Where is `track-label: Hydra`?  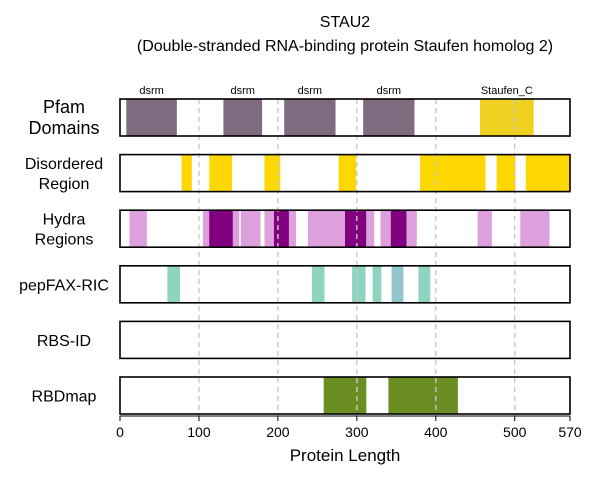 track-label: Hydra is located at coordinates (64, 220).